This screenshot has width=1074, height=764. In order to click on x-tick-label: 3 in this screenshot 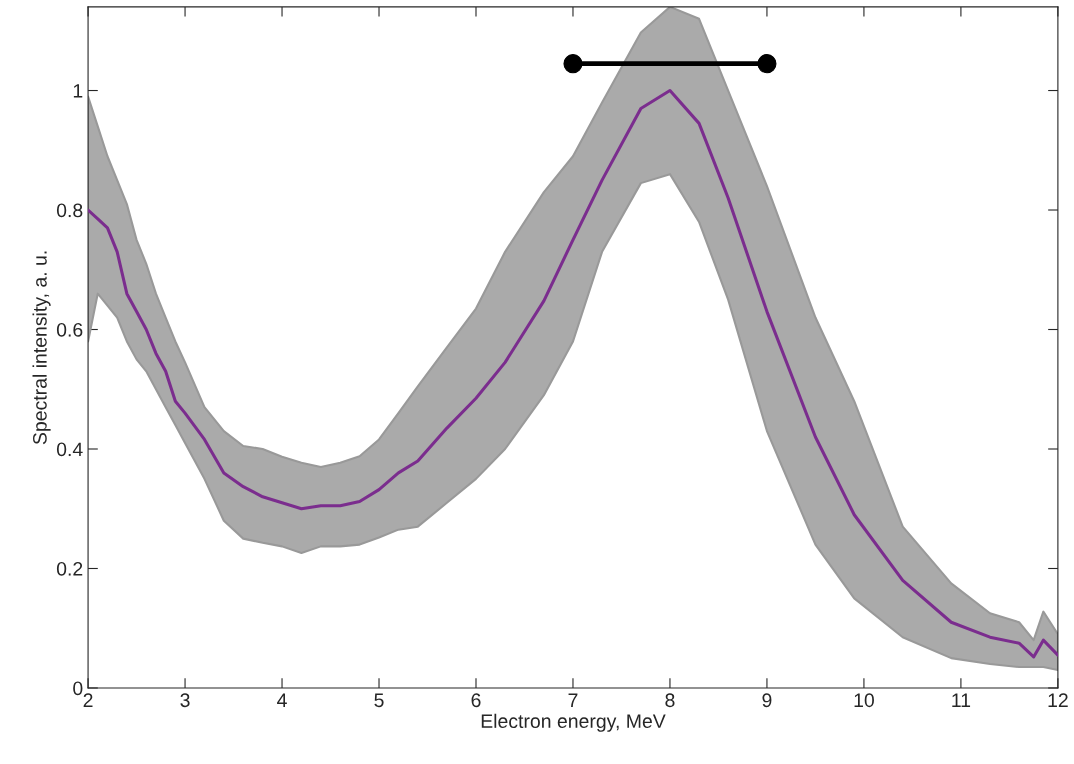, I will do `click(185, 700)`.